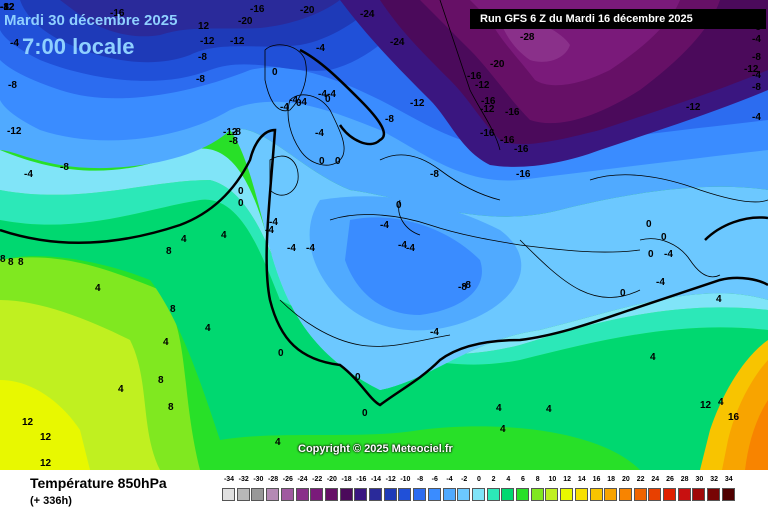  I want to click on forecast-date: Mardi 30 décembre 2025, so click(91, 20).